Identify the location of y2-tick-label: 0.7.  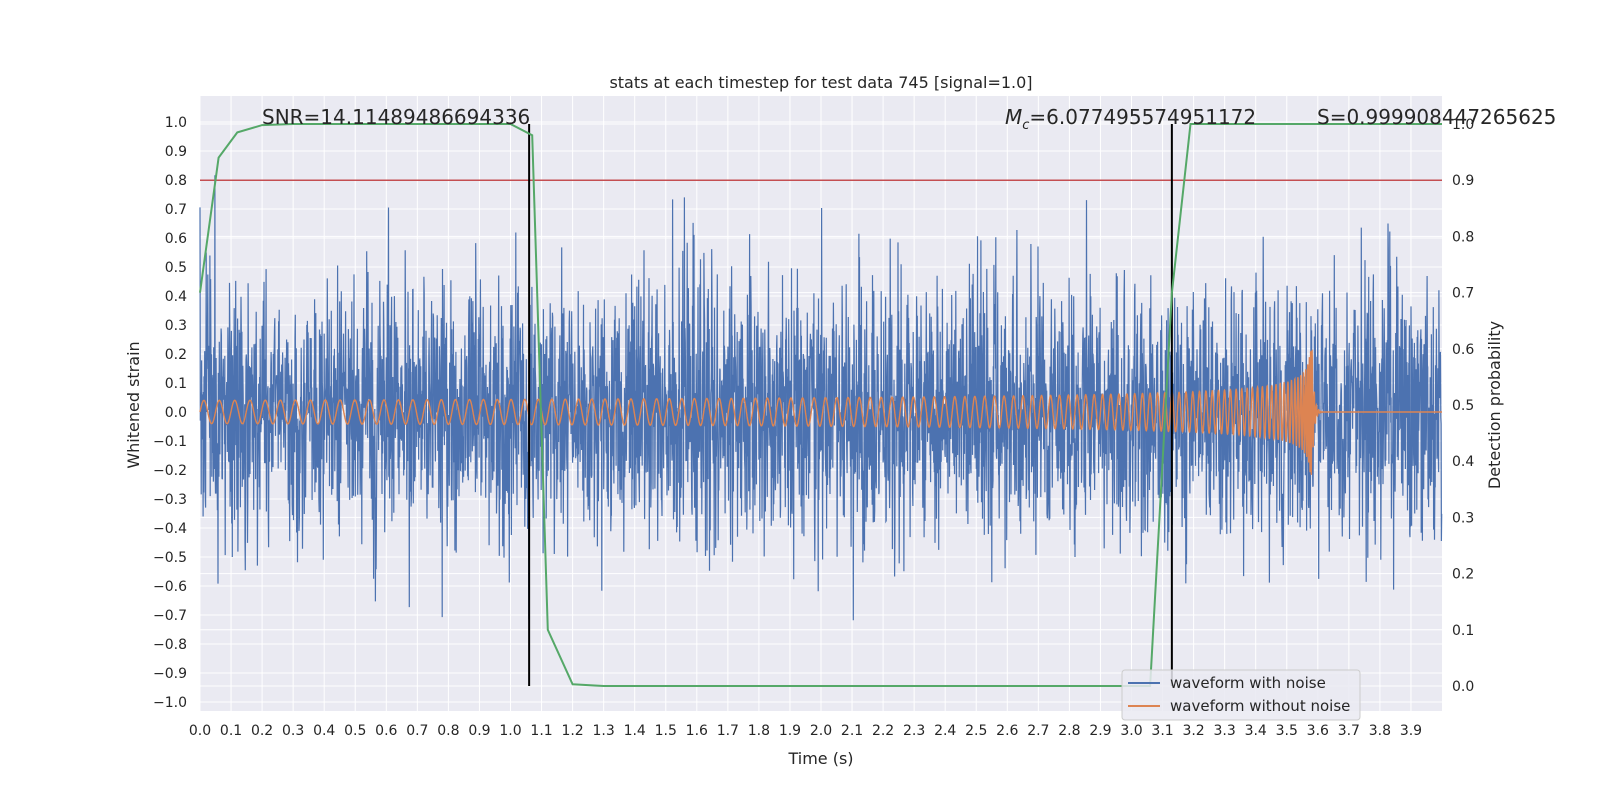
(1463, 294).